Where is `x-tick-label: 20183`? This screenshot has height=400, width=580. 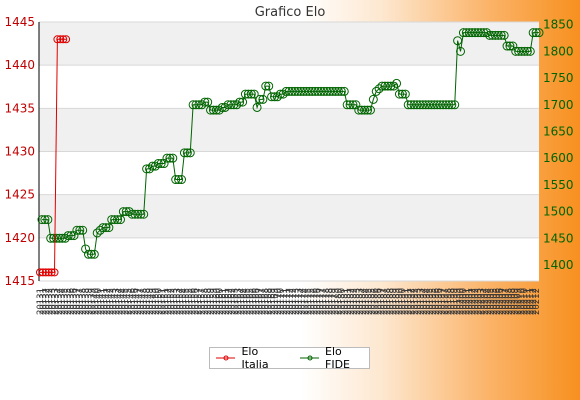
x-tick-label: 20183 is located at coordinates (357, 301).